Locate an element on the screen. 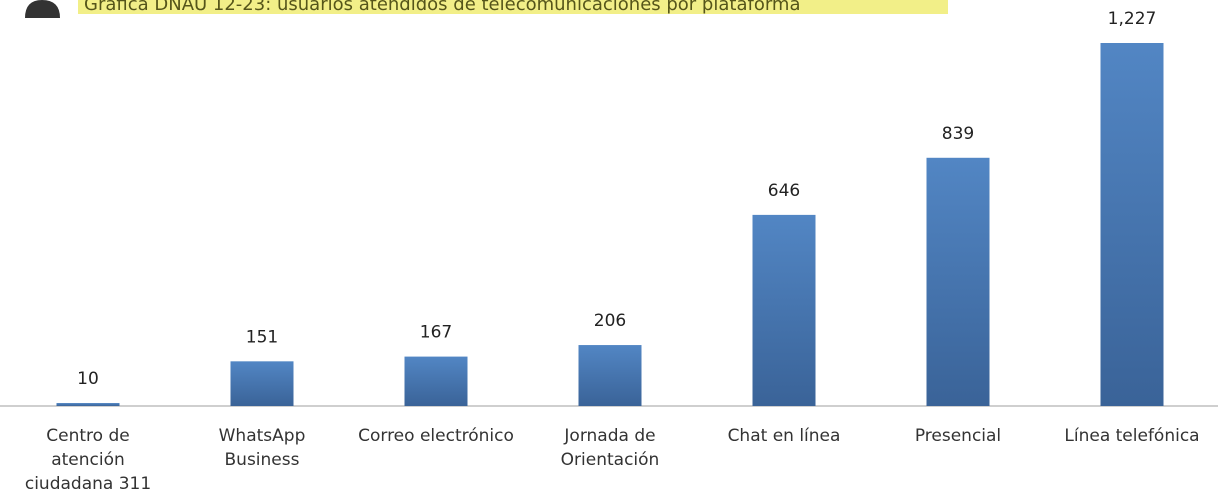 The width and height of the screenshot is (1218, 496). x-tick-label: Centro de atención ciudadana 311 is located at coordinates (88, 460).